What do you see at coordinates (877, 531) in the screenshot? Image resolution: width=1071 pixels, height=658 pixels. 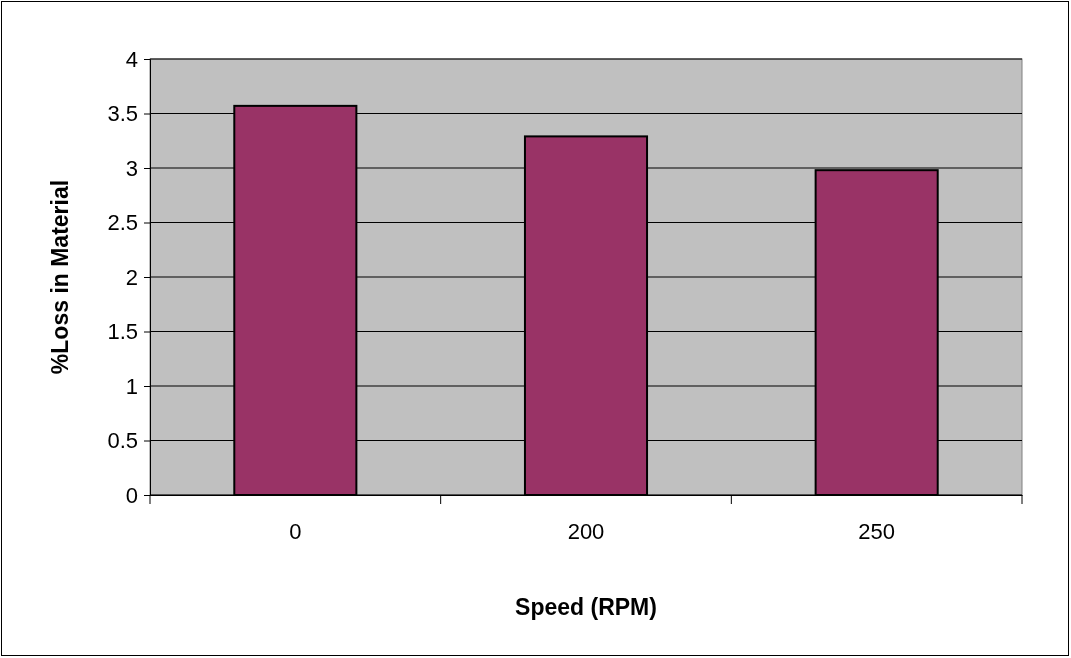 I see `x-tick-label: 250` at bounding box center [877, 531].